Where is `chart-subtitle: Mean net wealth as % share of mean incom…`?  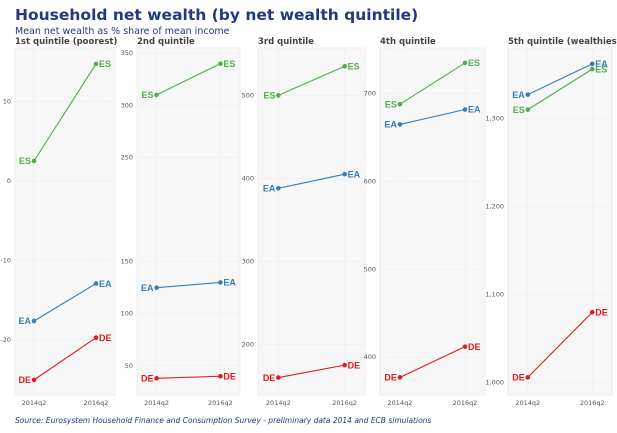
chart-subtitle: Mean net wealth as % share of mean incom… is located at coordinates (122, 31).